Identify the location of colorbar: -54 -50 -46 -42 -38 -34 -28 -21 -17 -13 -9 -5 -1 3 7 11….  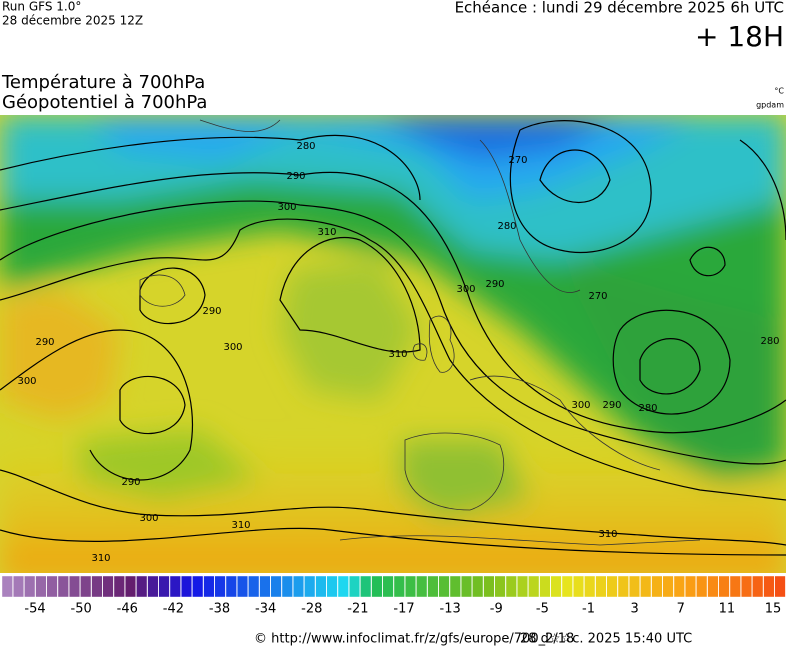
(393, 596).